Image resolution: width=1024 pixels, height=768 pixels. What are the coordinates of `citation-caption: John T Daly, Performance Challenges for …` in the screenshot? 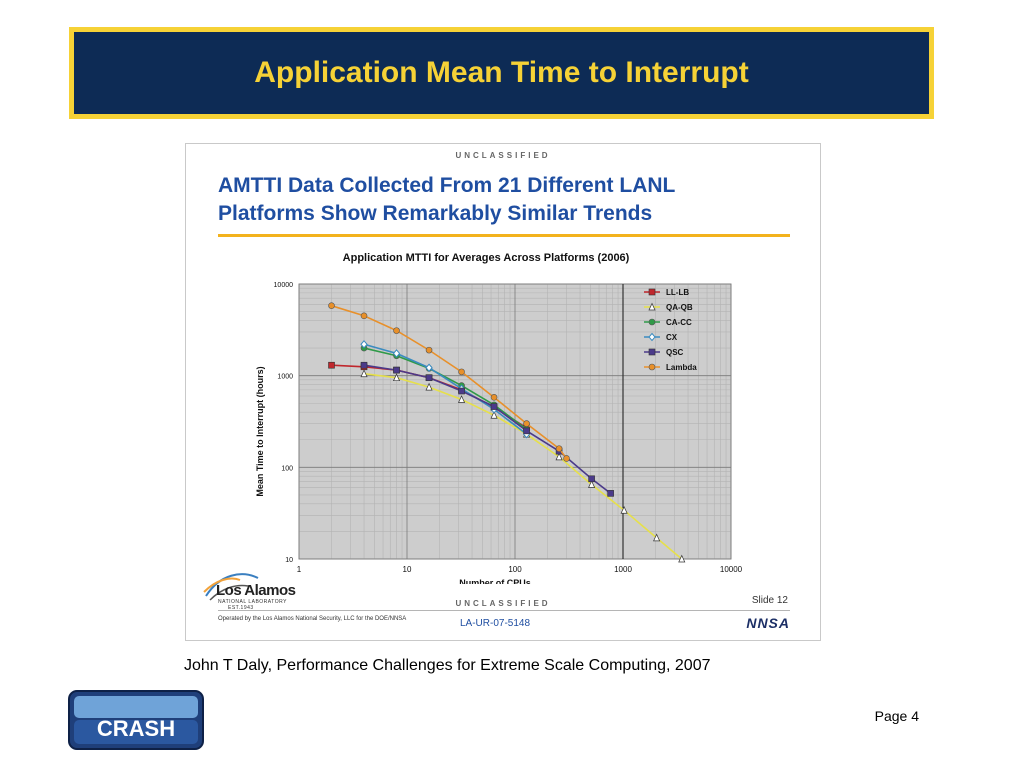 It's located at (447, 665).